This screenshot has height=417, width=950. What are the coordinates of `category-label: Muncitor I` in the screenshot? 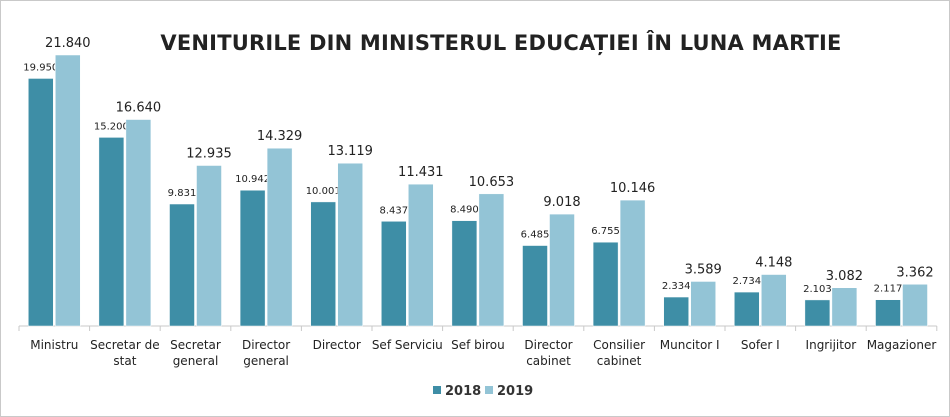 It's located at (690, 345).